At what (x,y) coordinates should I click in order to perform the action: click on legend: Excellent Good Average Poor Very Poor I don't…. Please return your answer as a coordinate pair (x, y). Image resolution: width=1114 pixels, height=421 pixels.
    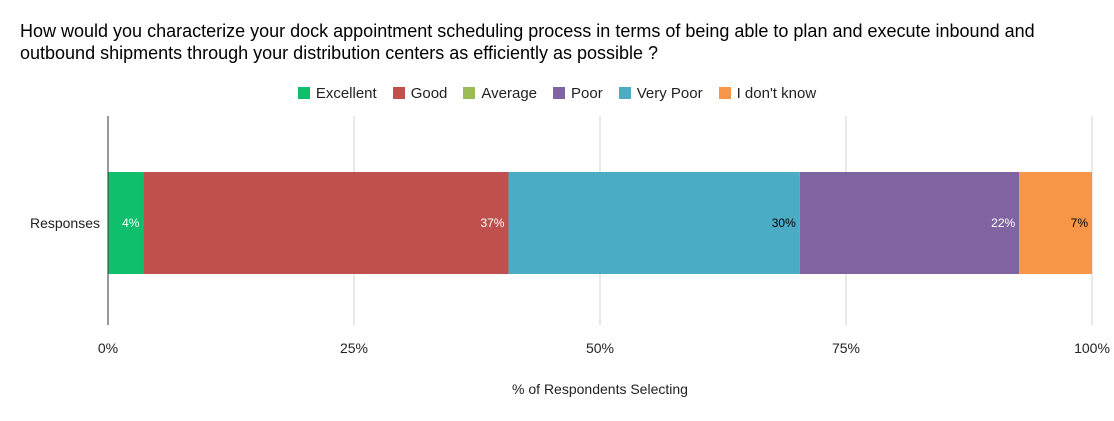
    Looking at the image, I should click on (557, 93).